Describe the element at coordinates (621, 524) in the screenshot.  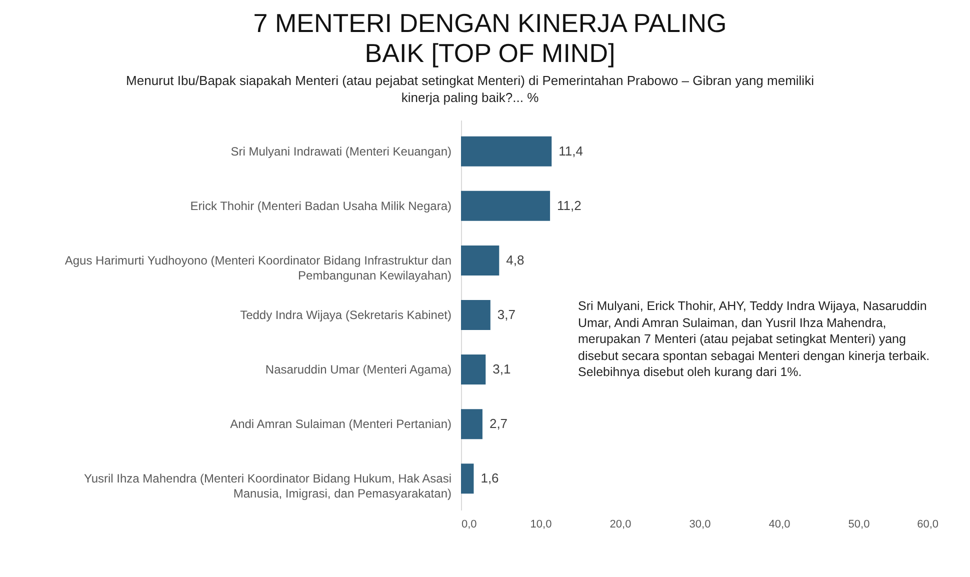
I see `x-tick-label: 20,0` at that location.